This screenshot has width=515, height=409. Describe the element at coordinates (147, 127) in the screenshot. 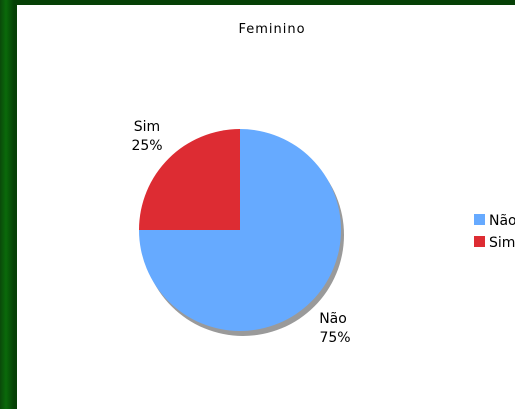

I see `slice-label-sim: Sim` at that location.